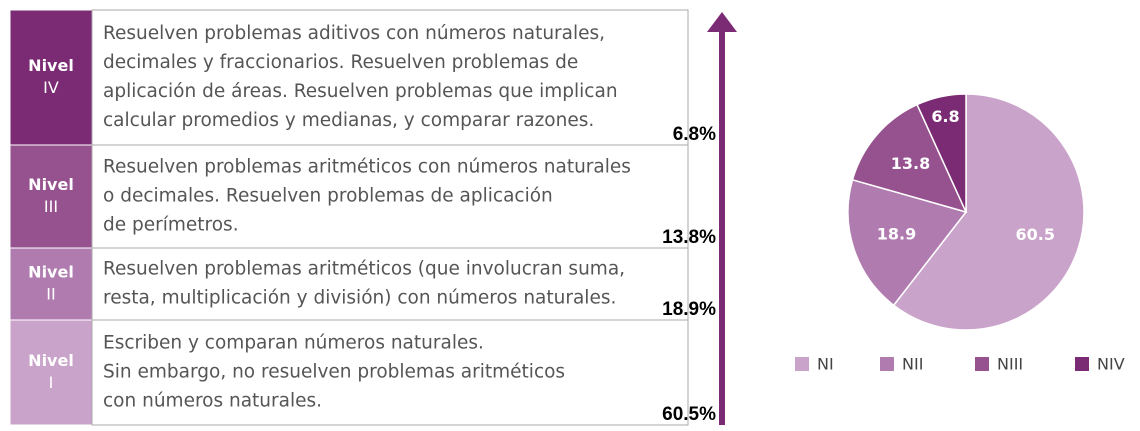  Describe the element at coordinates (689, 309) in the screenshot. I see `level-percent: 18.9%` at that location.